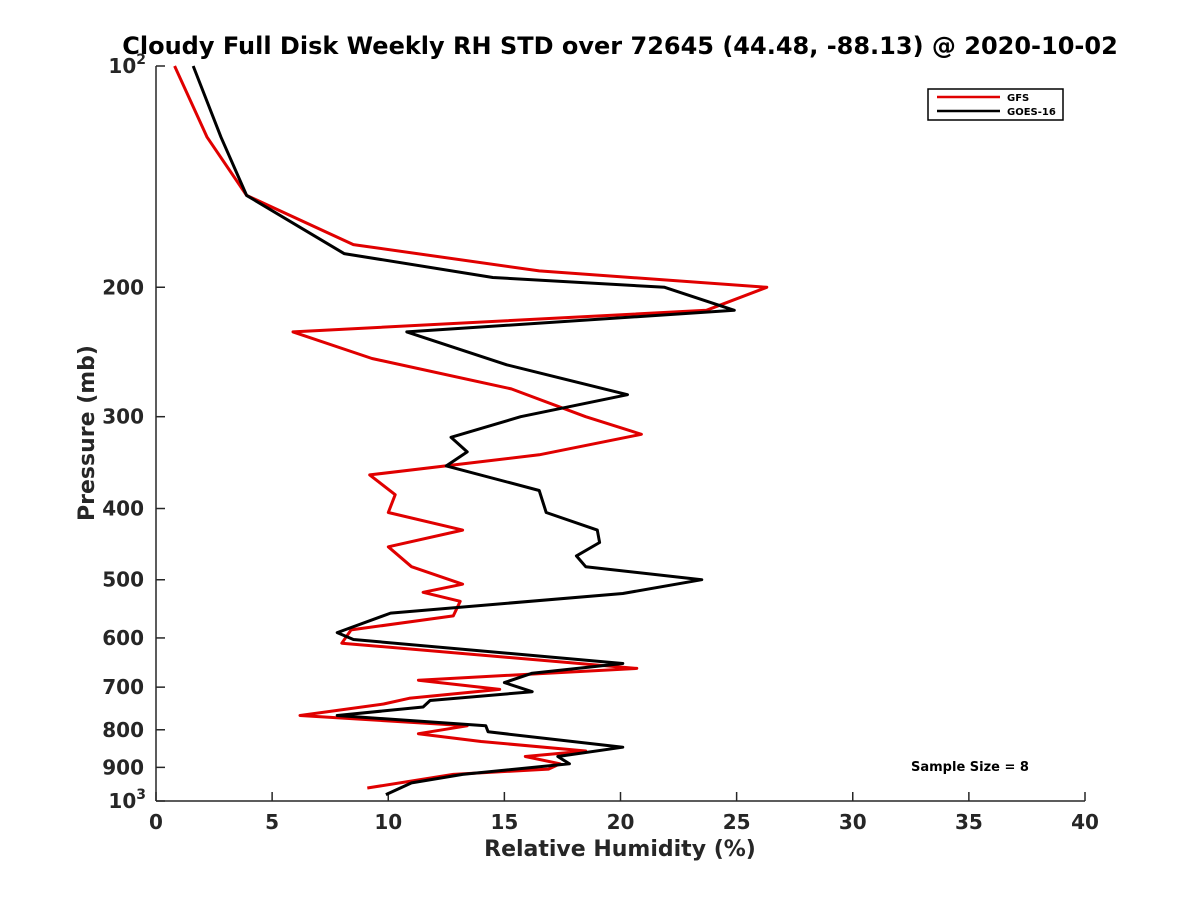  Describe the element at coordinates (620, 849) in the screenshot. I see `x-axis-label: Relative Humidity (%)` at that location.